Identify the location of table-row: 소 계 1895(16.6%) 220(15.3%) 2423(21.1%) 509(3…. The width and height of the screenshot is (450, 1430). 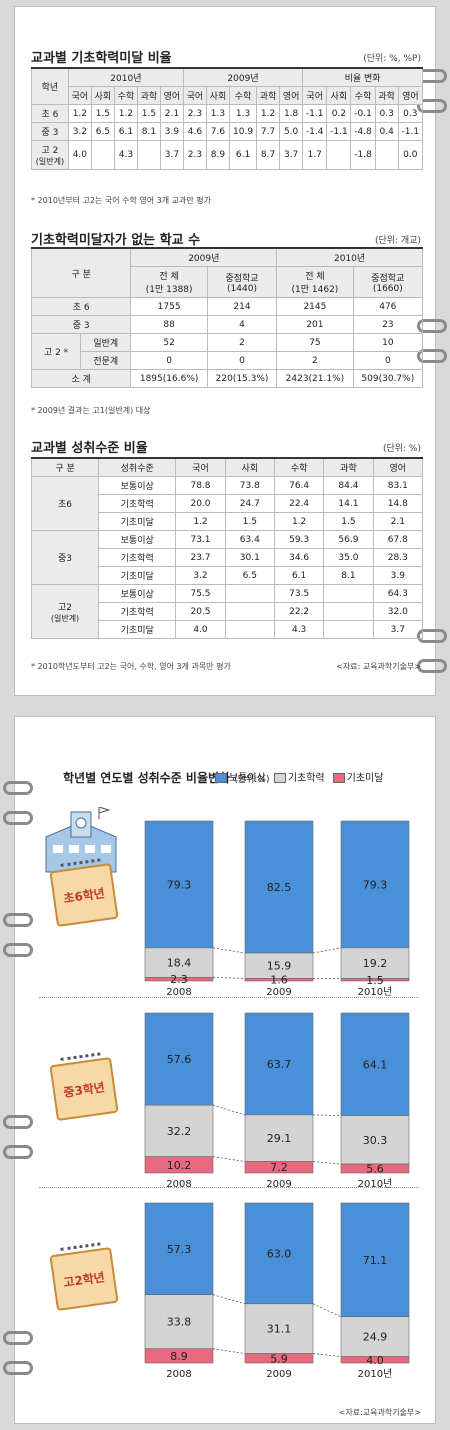
(227, 378).